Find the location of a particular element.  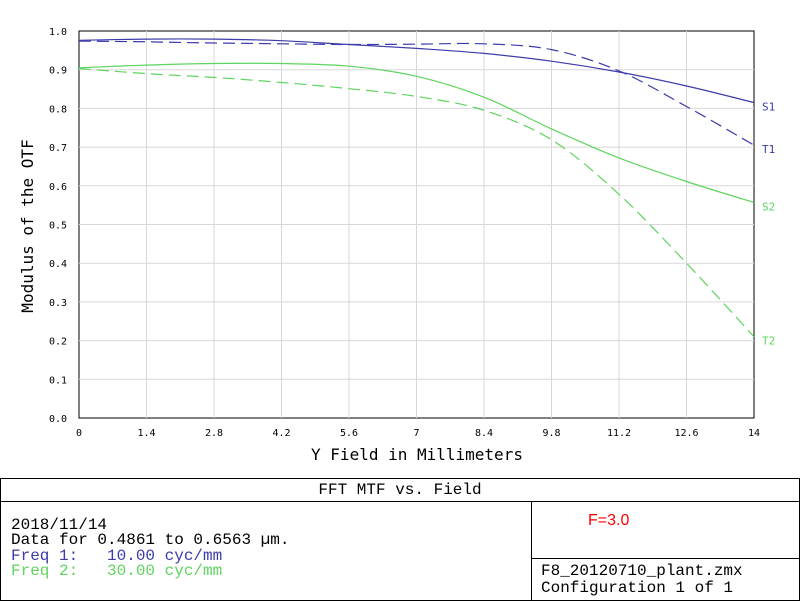

y-tick-label: 1.0 is located at coordinates (58, 32).